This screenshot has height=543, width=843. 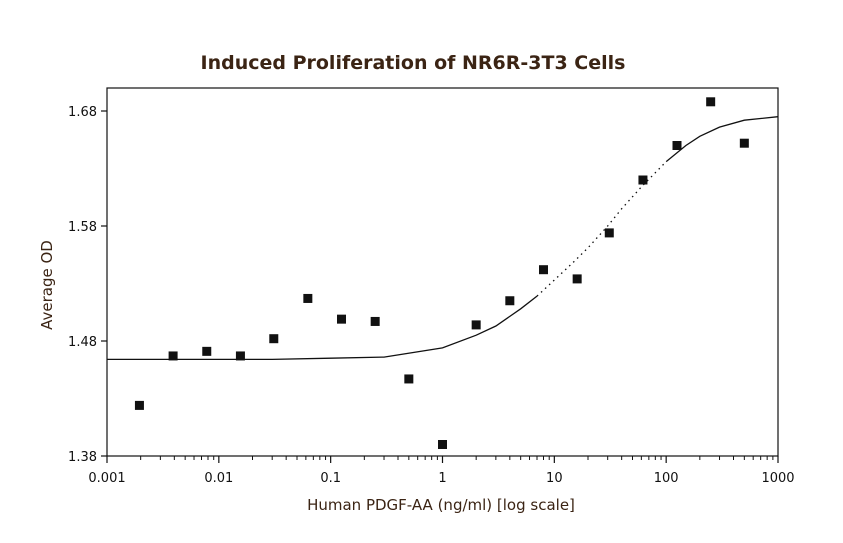 What do you see at coordinates (82, 112) in the screenshot?
I see `y-tick-label: 1.68` at bounding box center [82, 112].